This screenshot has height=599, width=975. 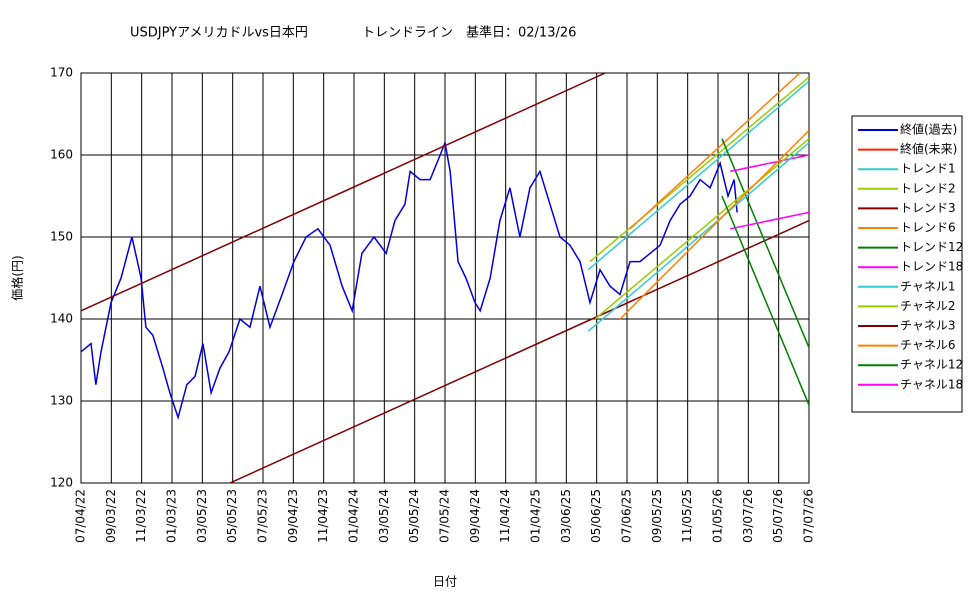 I want to click on legend-label: トレンド1, so click(x=928, y=169).